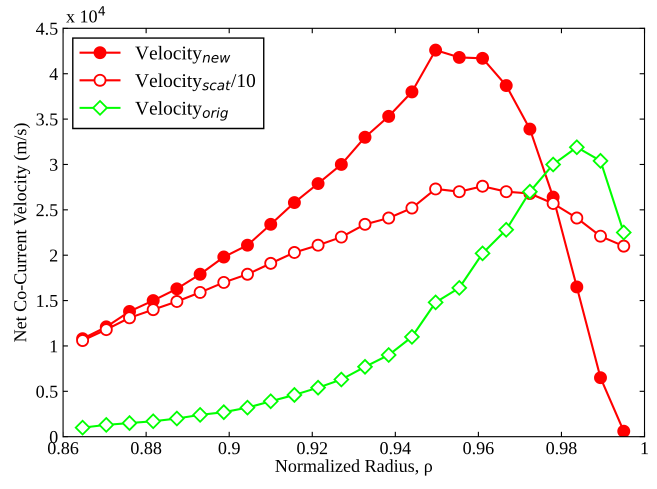  What do you see at coordinates (47, 210) in the screenshot?
I see `y-tick-label: 2.5` at bounding box center [47, 210].